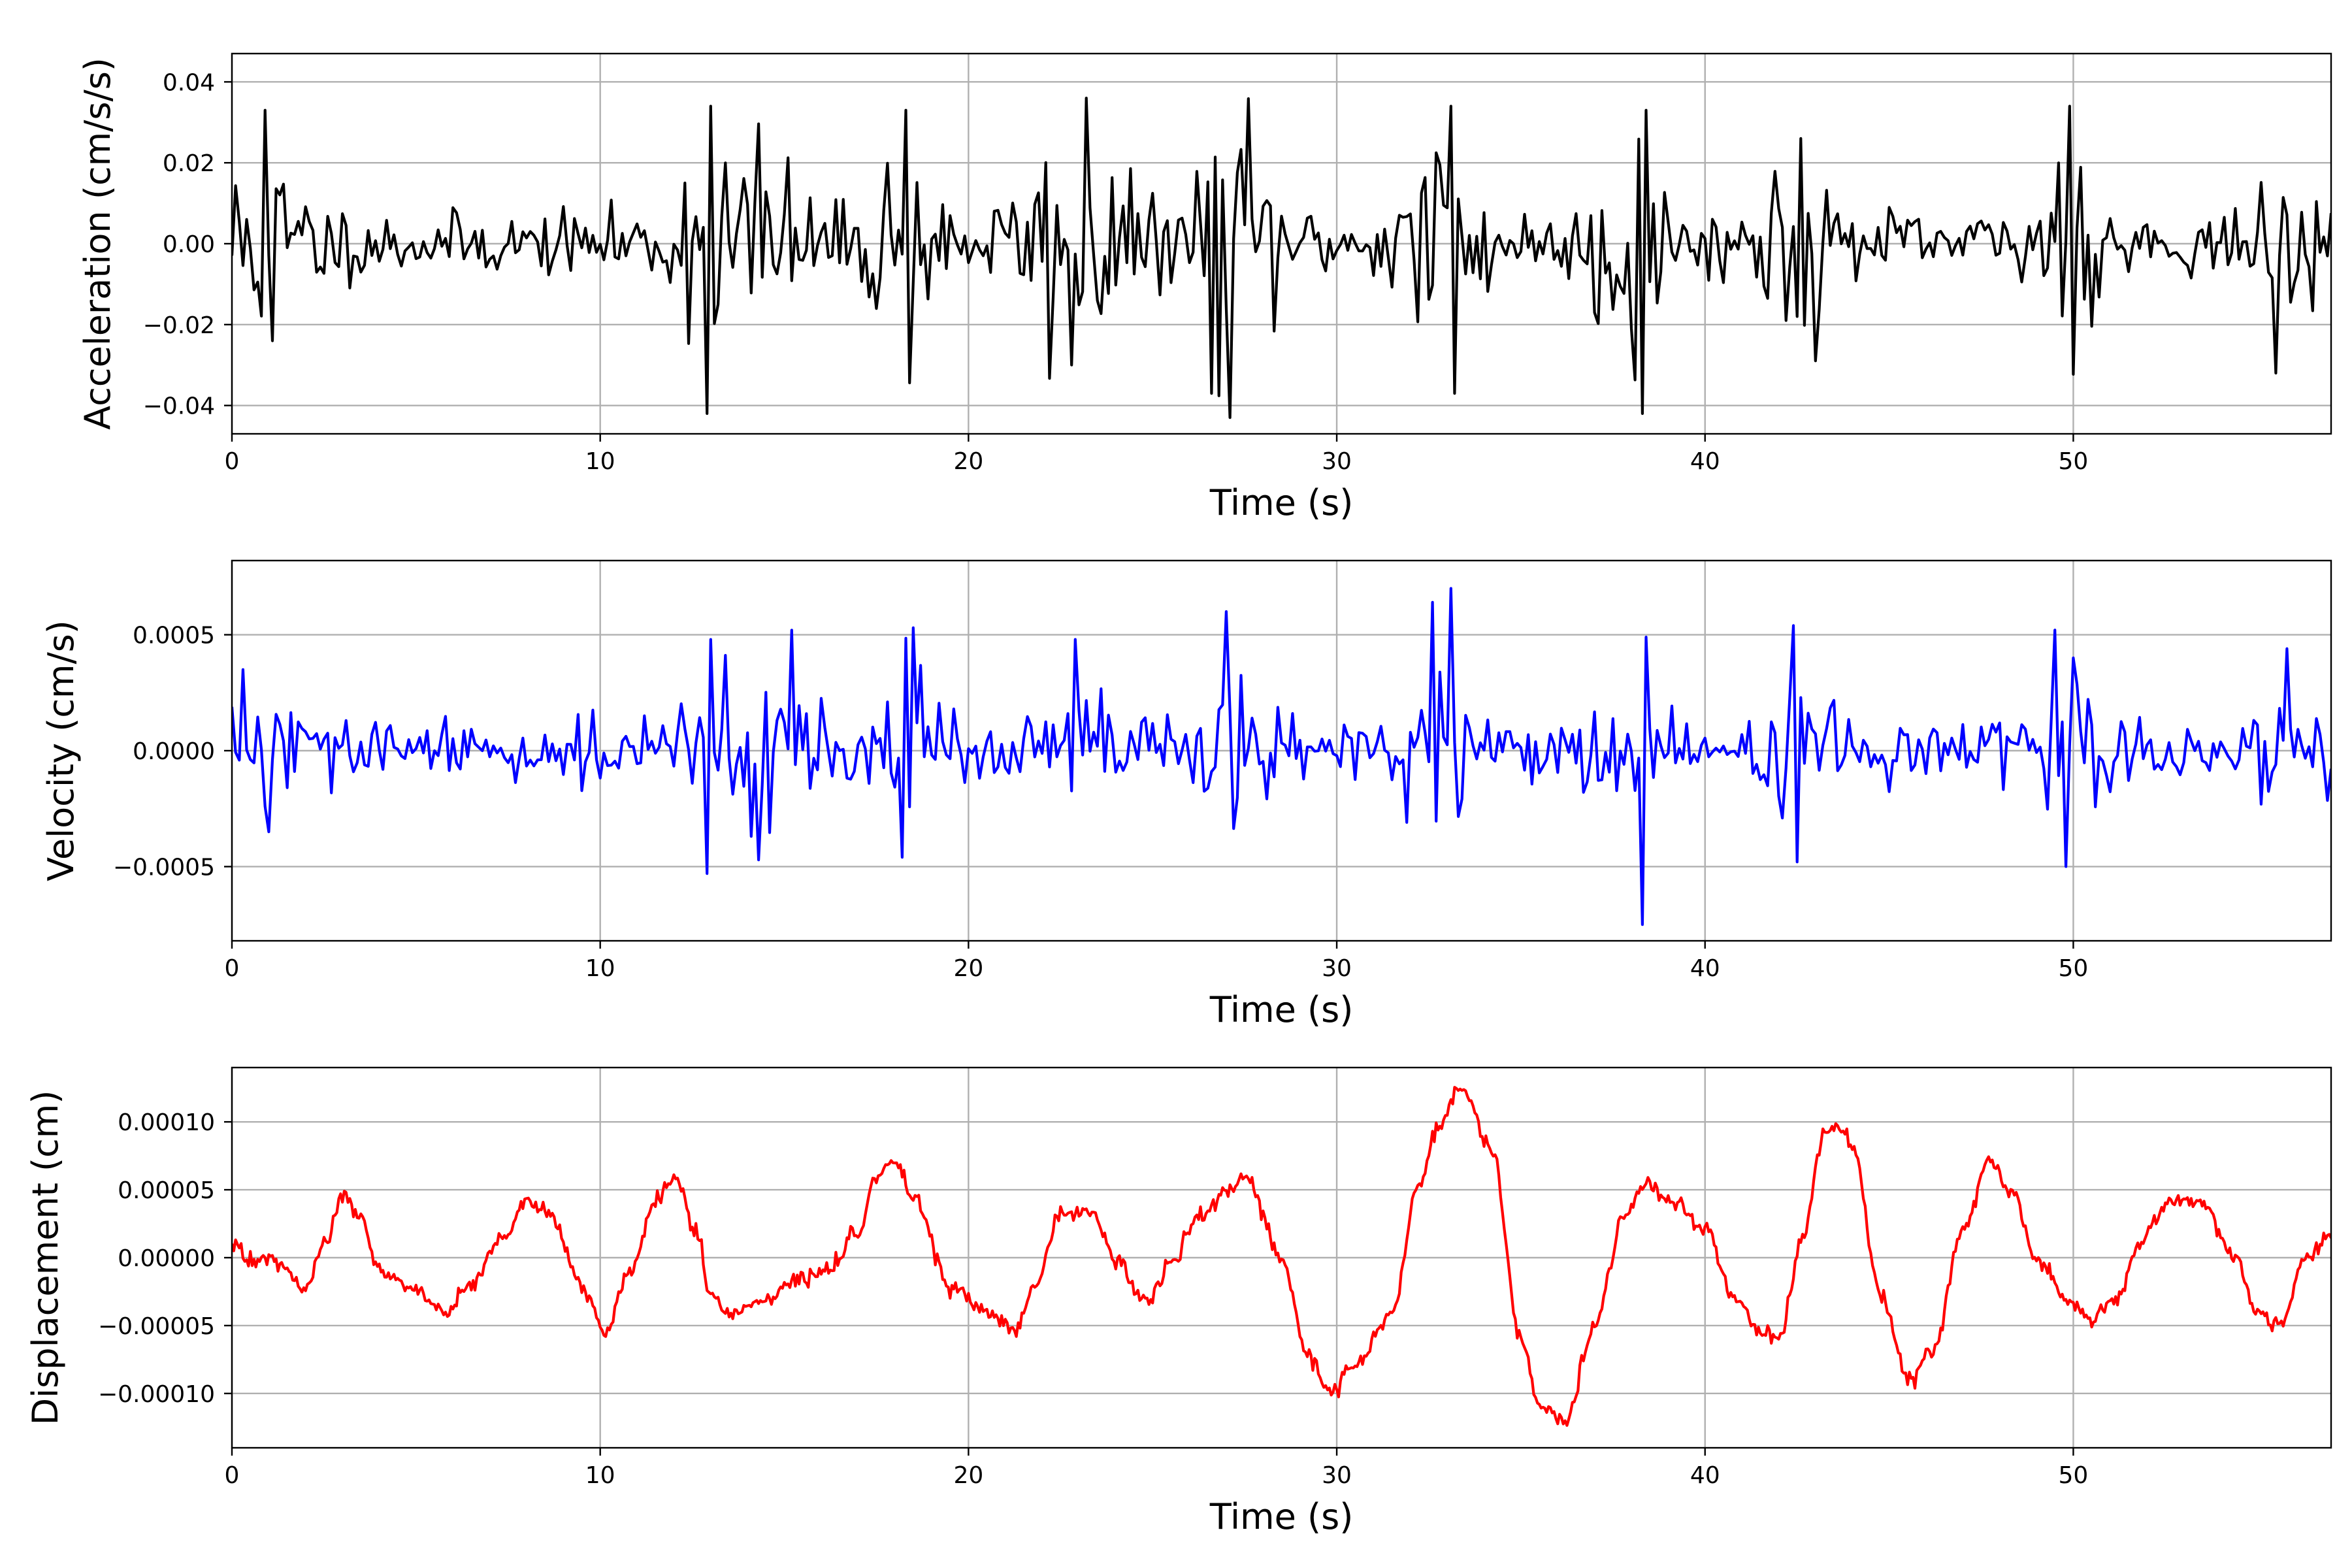  Describe the element at coordinates (166, 1122) in the screenshot. I see `displacement-y-tick-label-4: 0.00010` at that location.